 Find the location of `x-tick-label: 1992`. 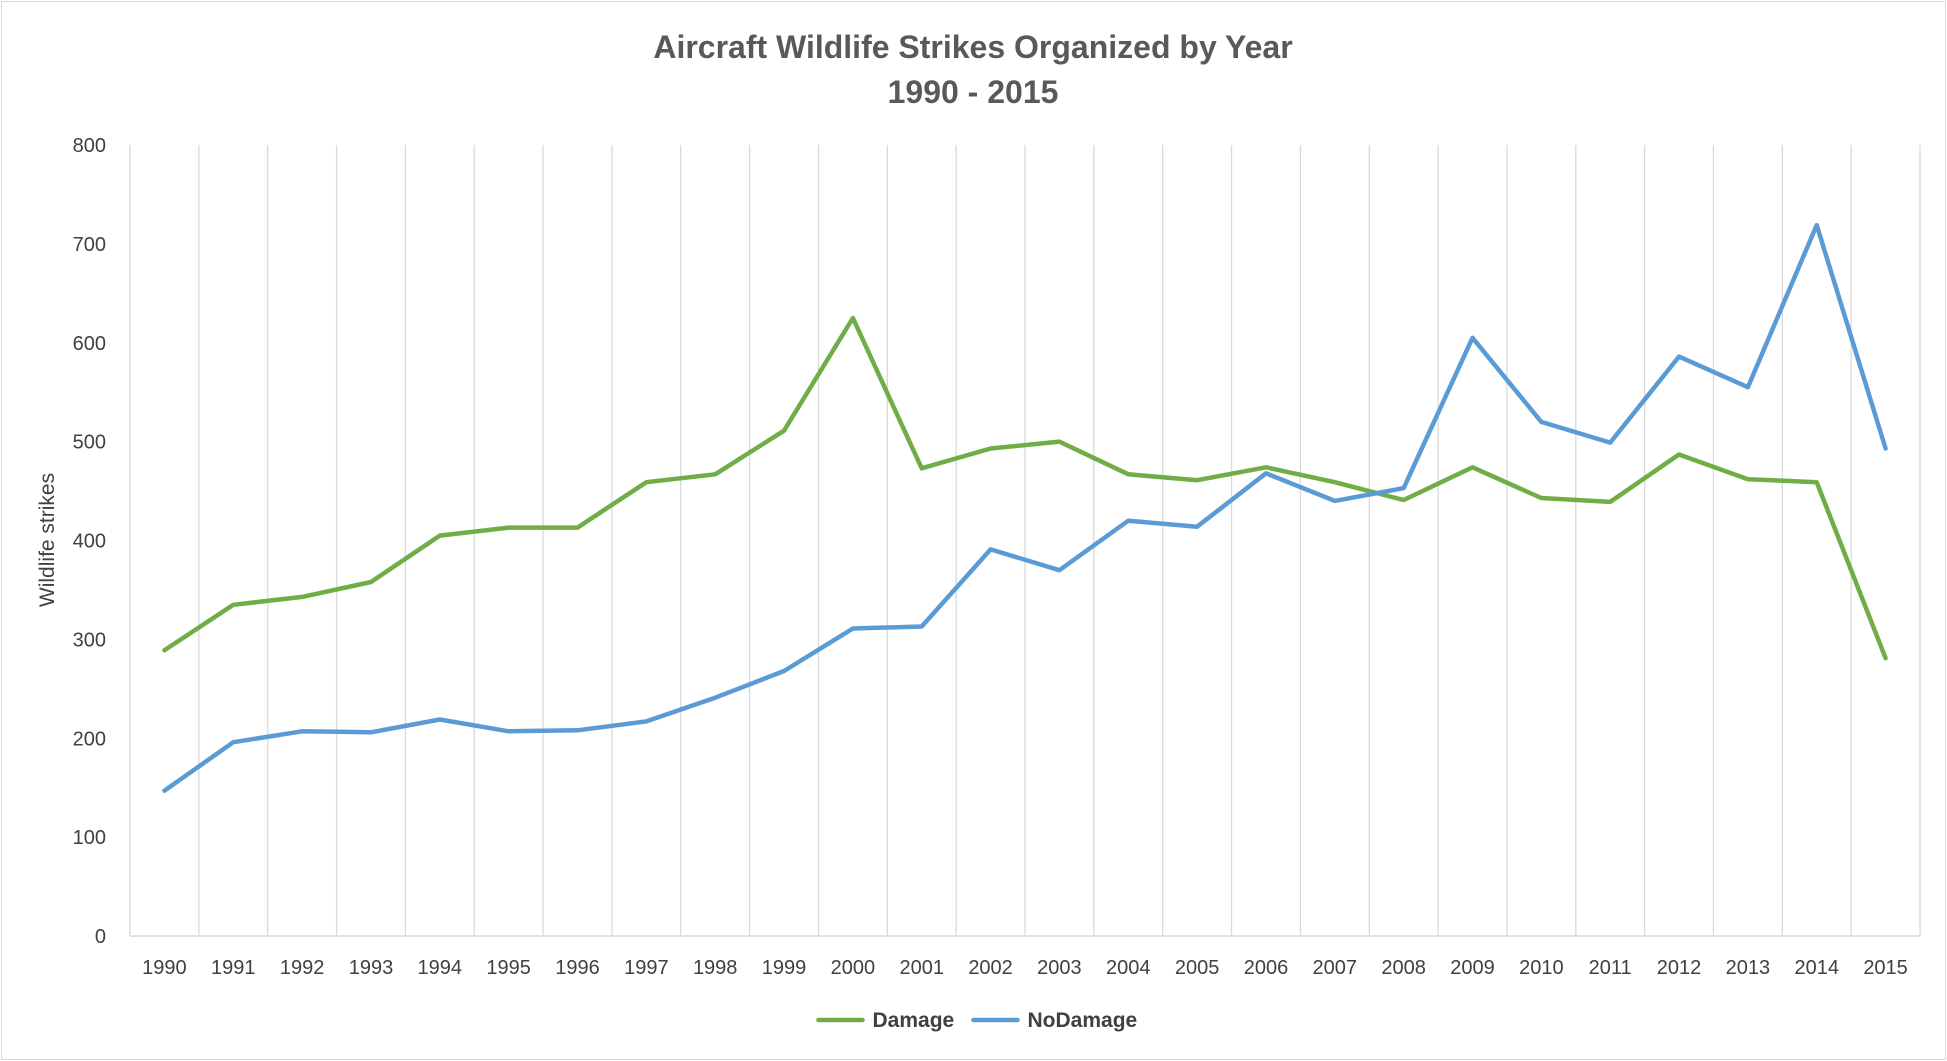

x-tick-label: 1992 is located at coordinates (302, 968).